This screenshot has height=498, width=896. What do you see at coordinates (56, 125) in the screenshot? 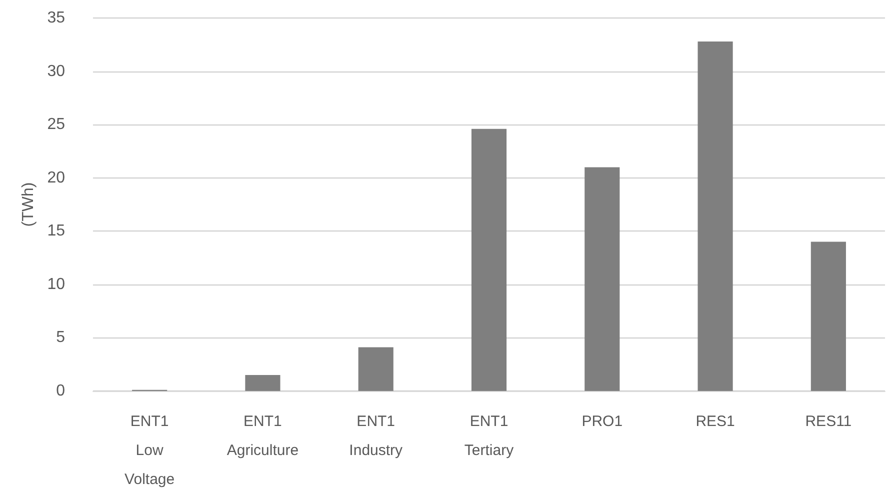
I see `y-tick-label: 25` at bounding box center [56, 125].